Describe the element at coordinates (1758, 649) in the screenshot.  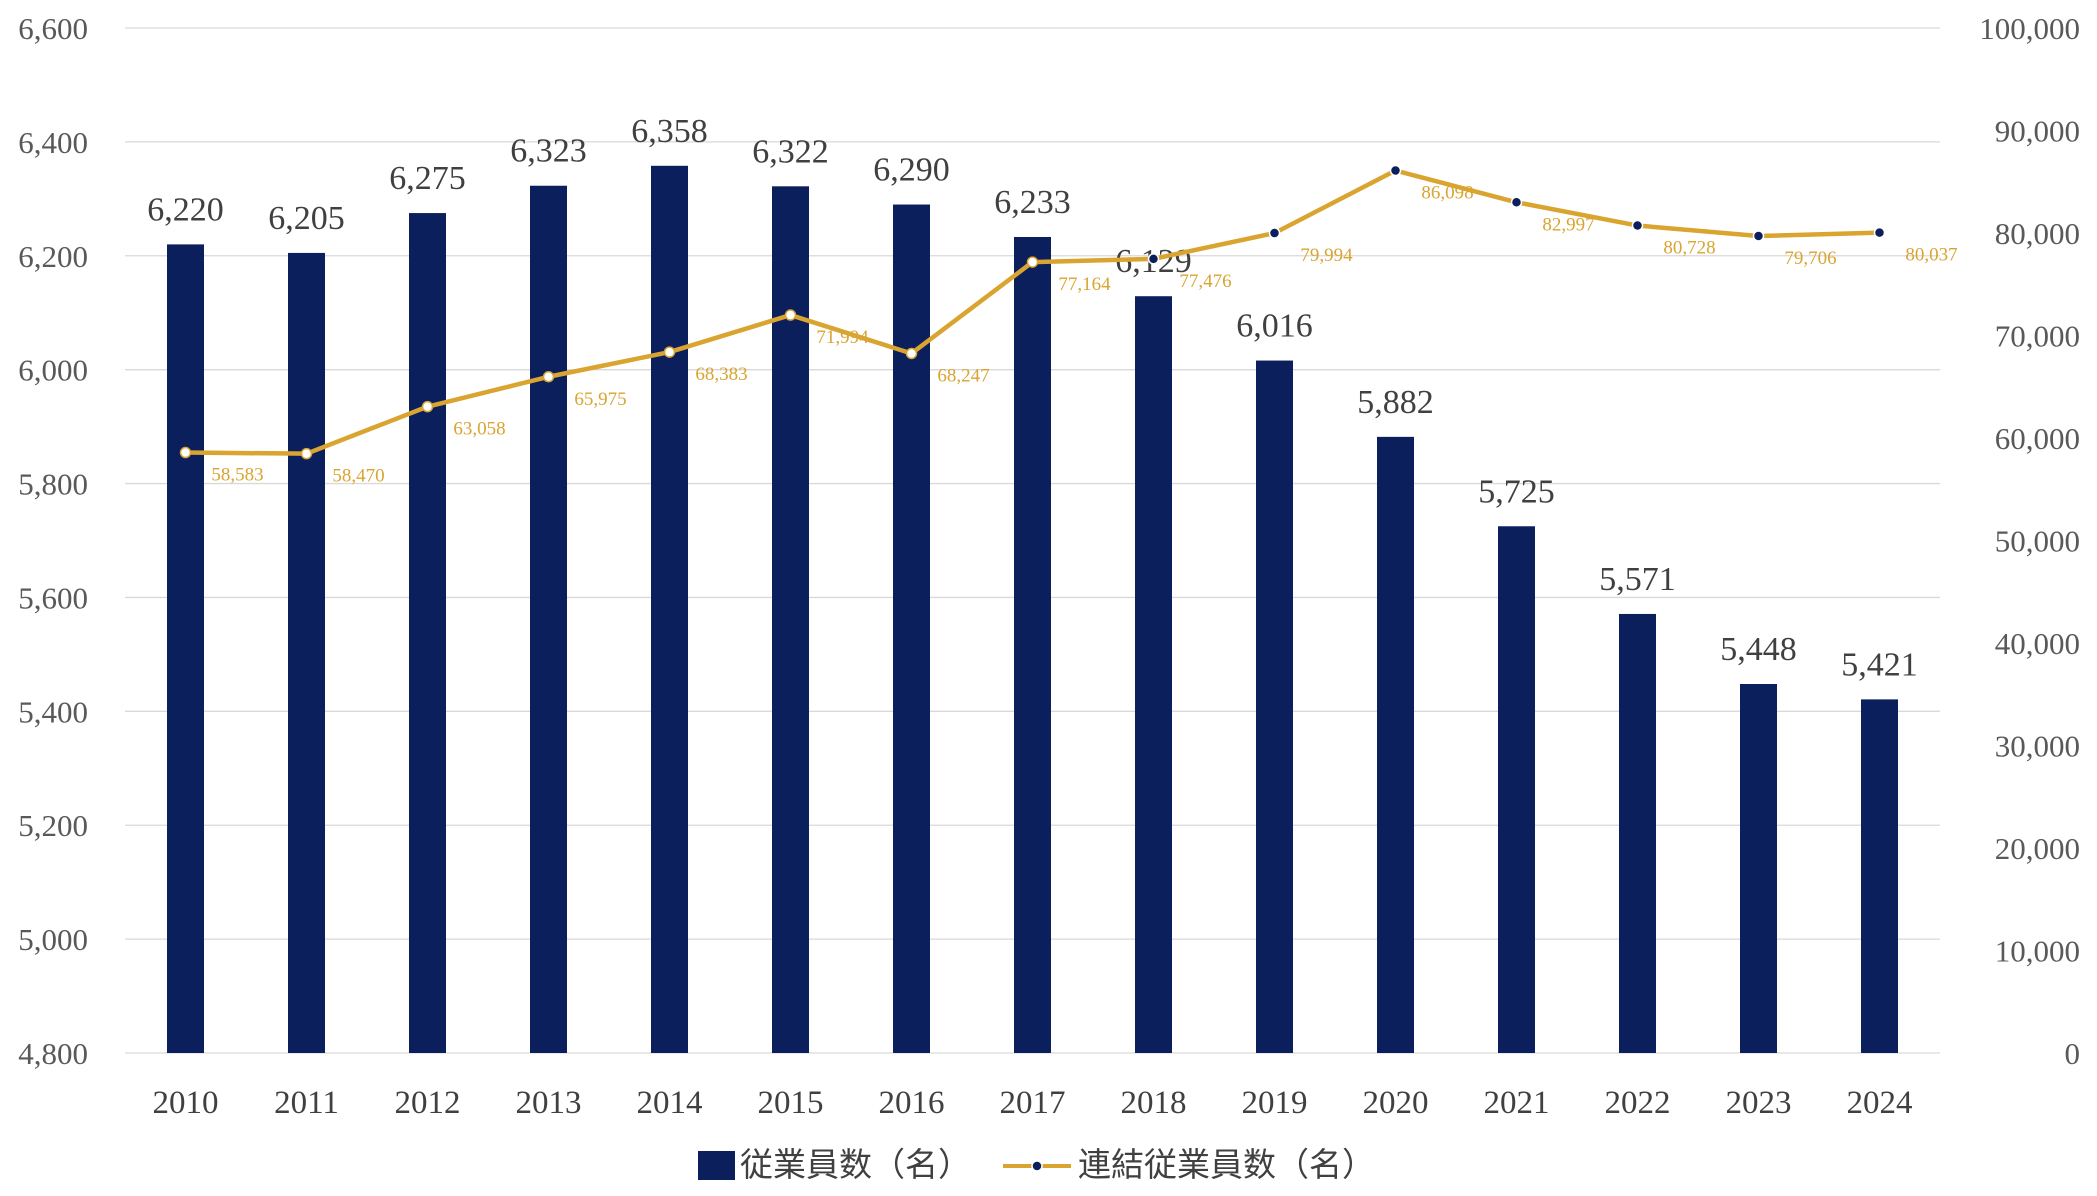
I see `bar-data-label: 5,448` at that location.